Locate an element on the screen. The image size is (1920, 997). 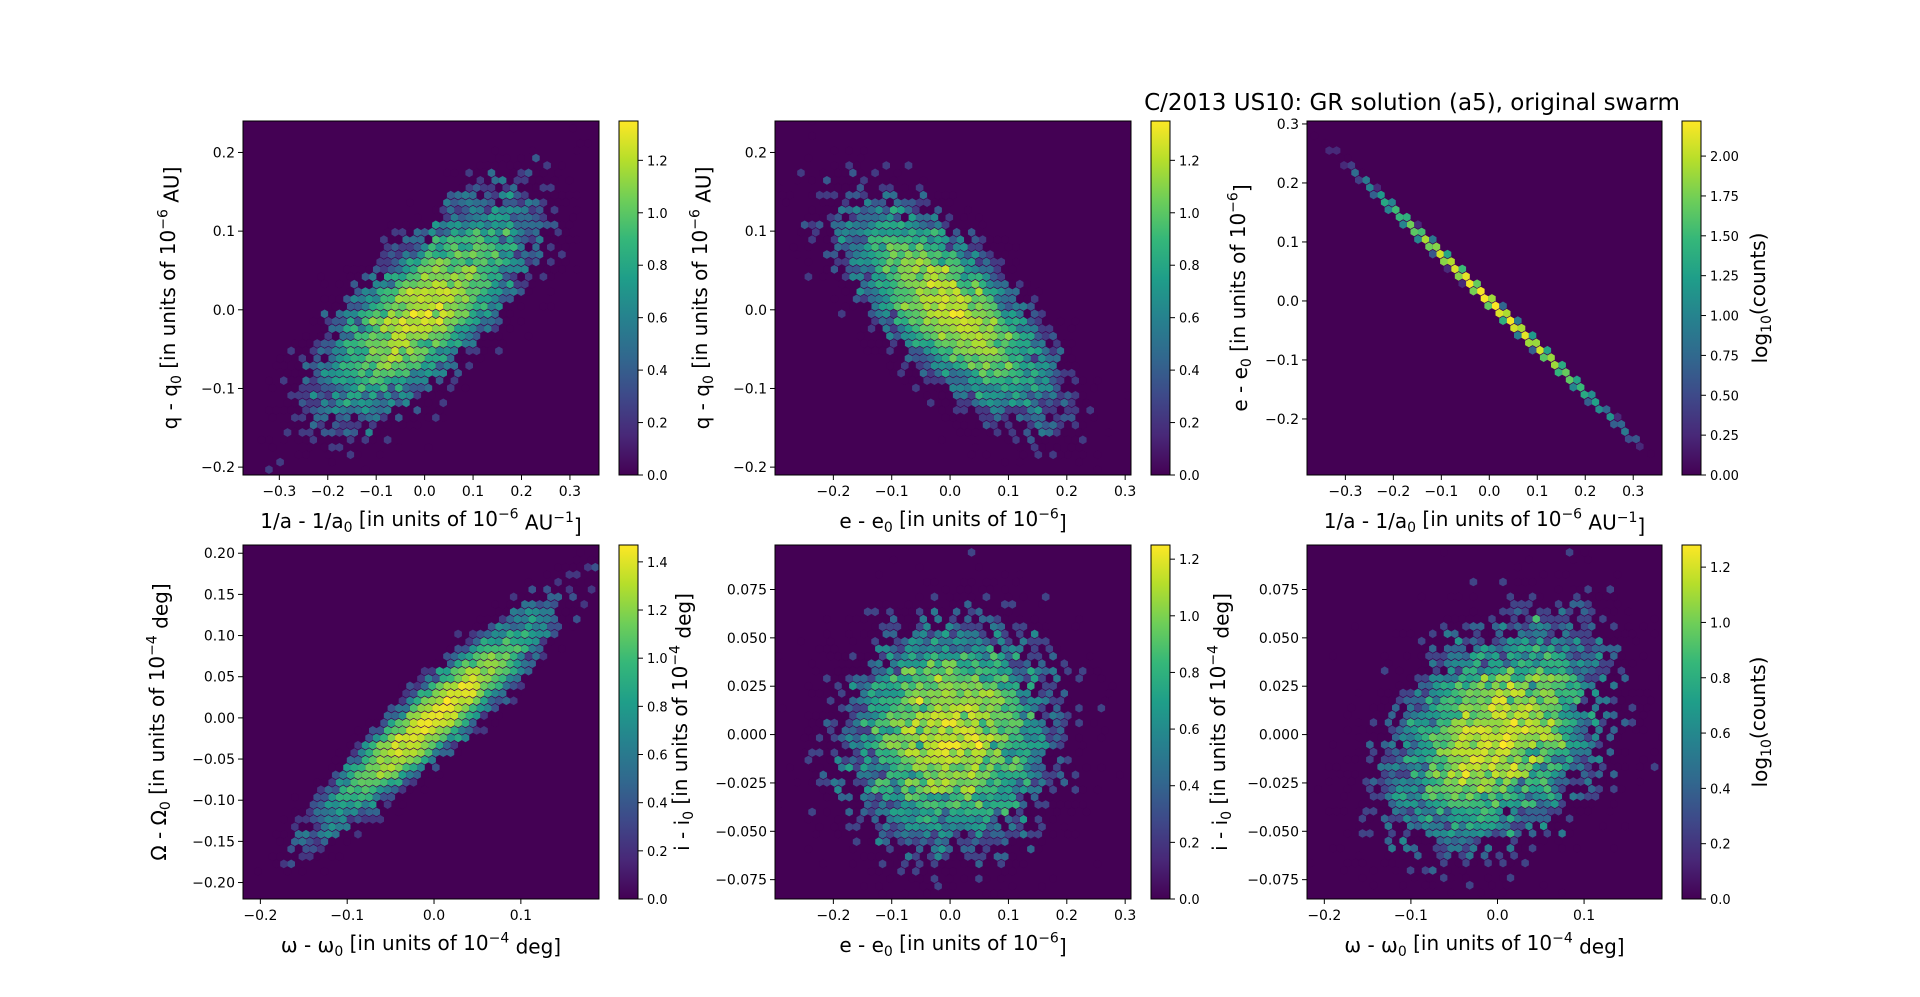
x-tick-label: 0.1 is located at coordinates (1537, 492).